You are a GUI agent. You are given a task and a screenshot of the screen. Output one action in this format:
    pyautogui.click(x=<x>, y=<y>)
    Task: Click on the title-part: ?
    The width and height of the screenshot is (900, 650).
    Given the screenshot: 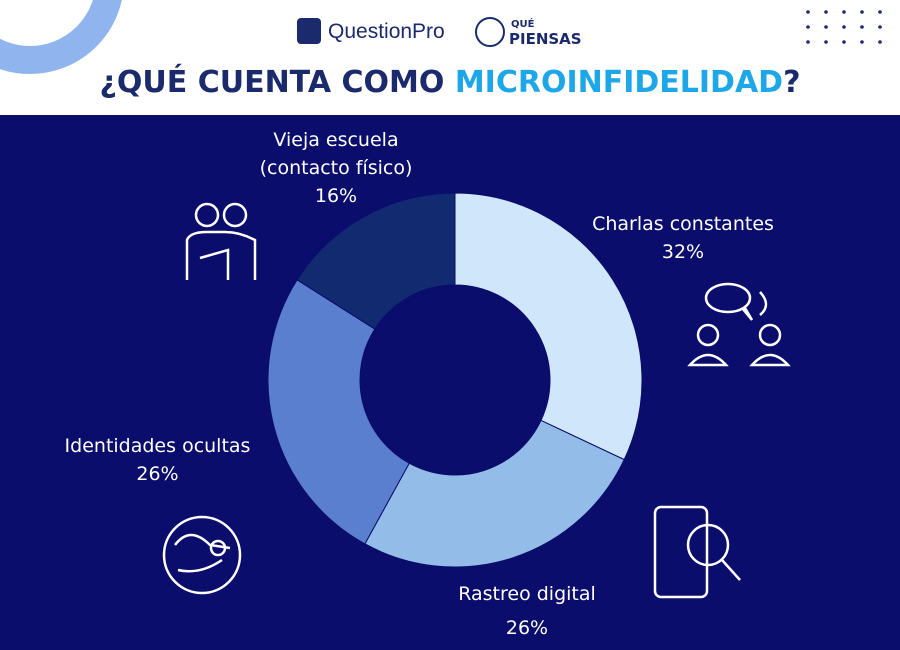 What is the action you would take?
    pyautogui.click(x=791, y=82)
    